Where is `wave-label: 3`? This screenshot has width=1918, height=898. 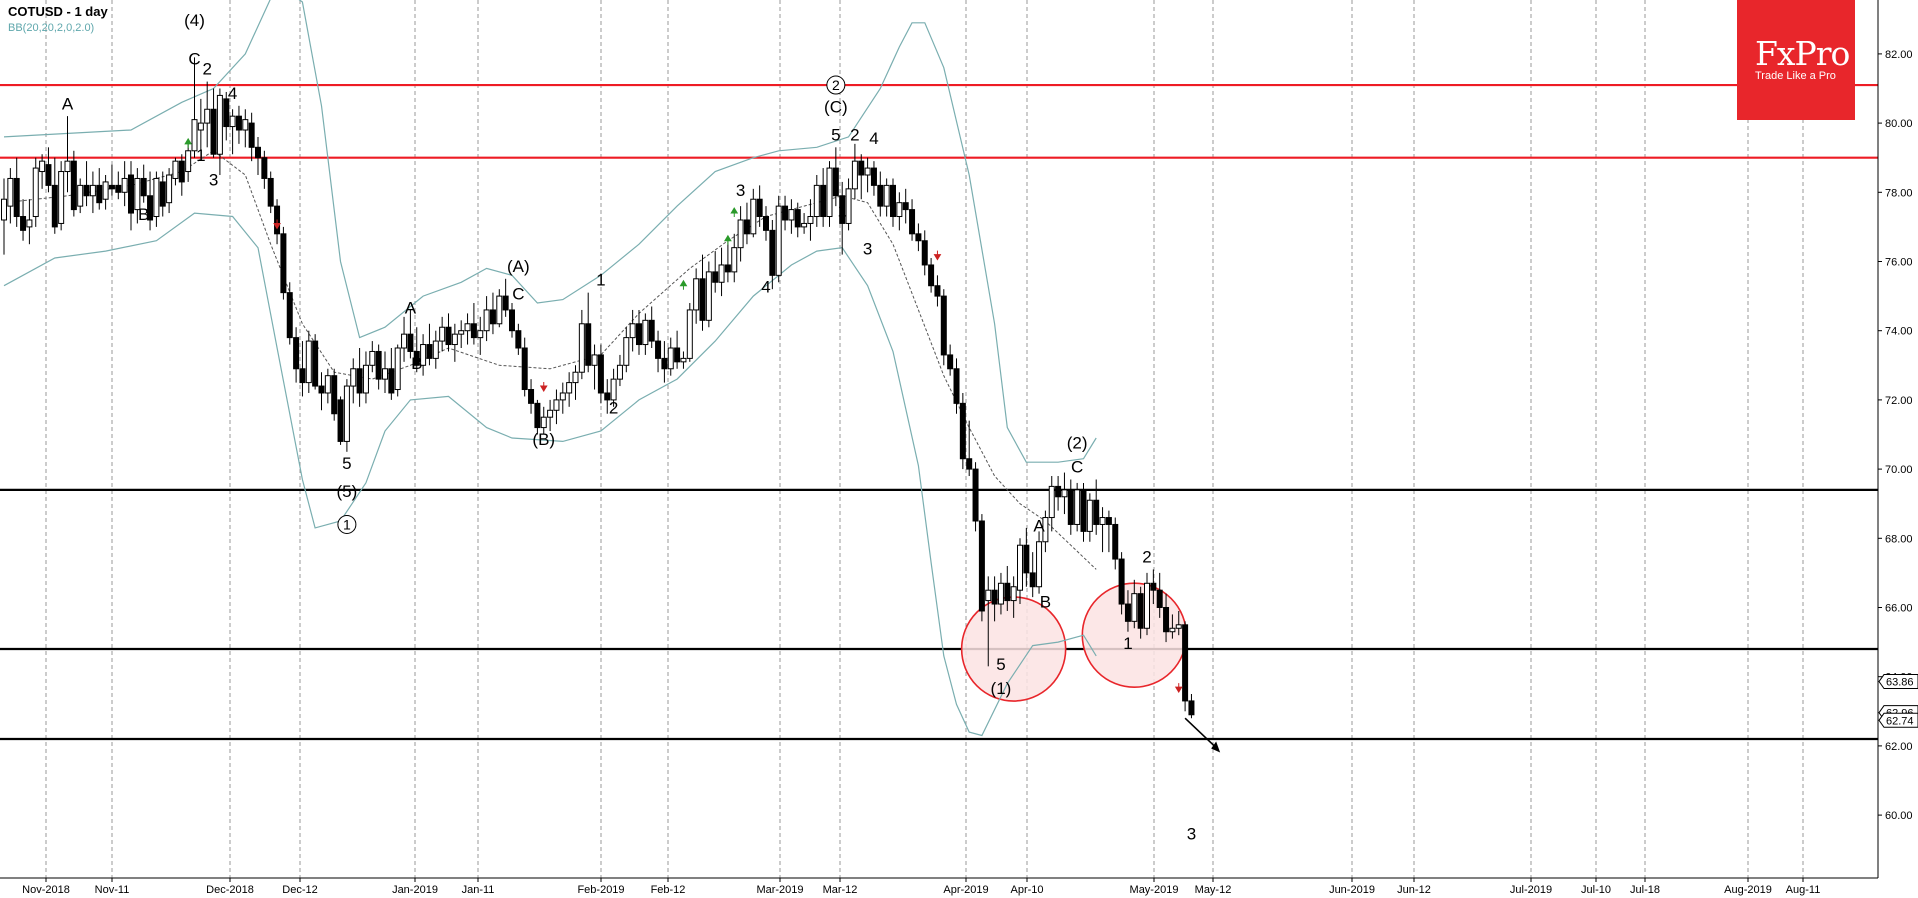
wave-label: 3 is located at coordinates (740, 190).